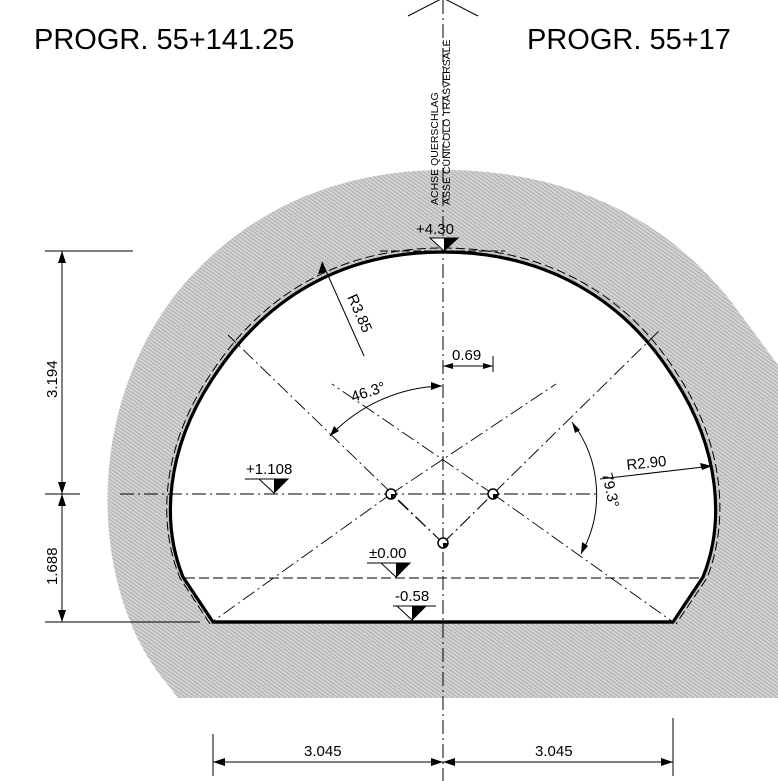 The image size is (778, 781). Describe the element at coordinates (389, 570) in the screenshot. I see `level-marker-zero` at that location.